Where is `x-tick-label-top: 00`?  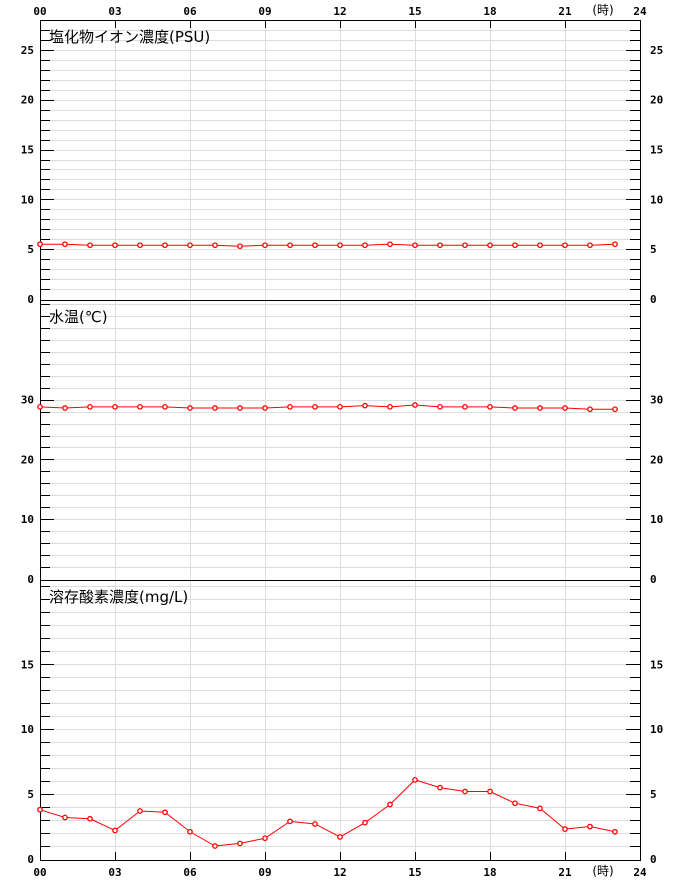 x-tick-label-top: 00 is located at coordinates (39, 11).